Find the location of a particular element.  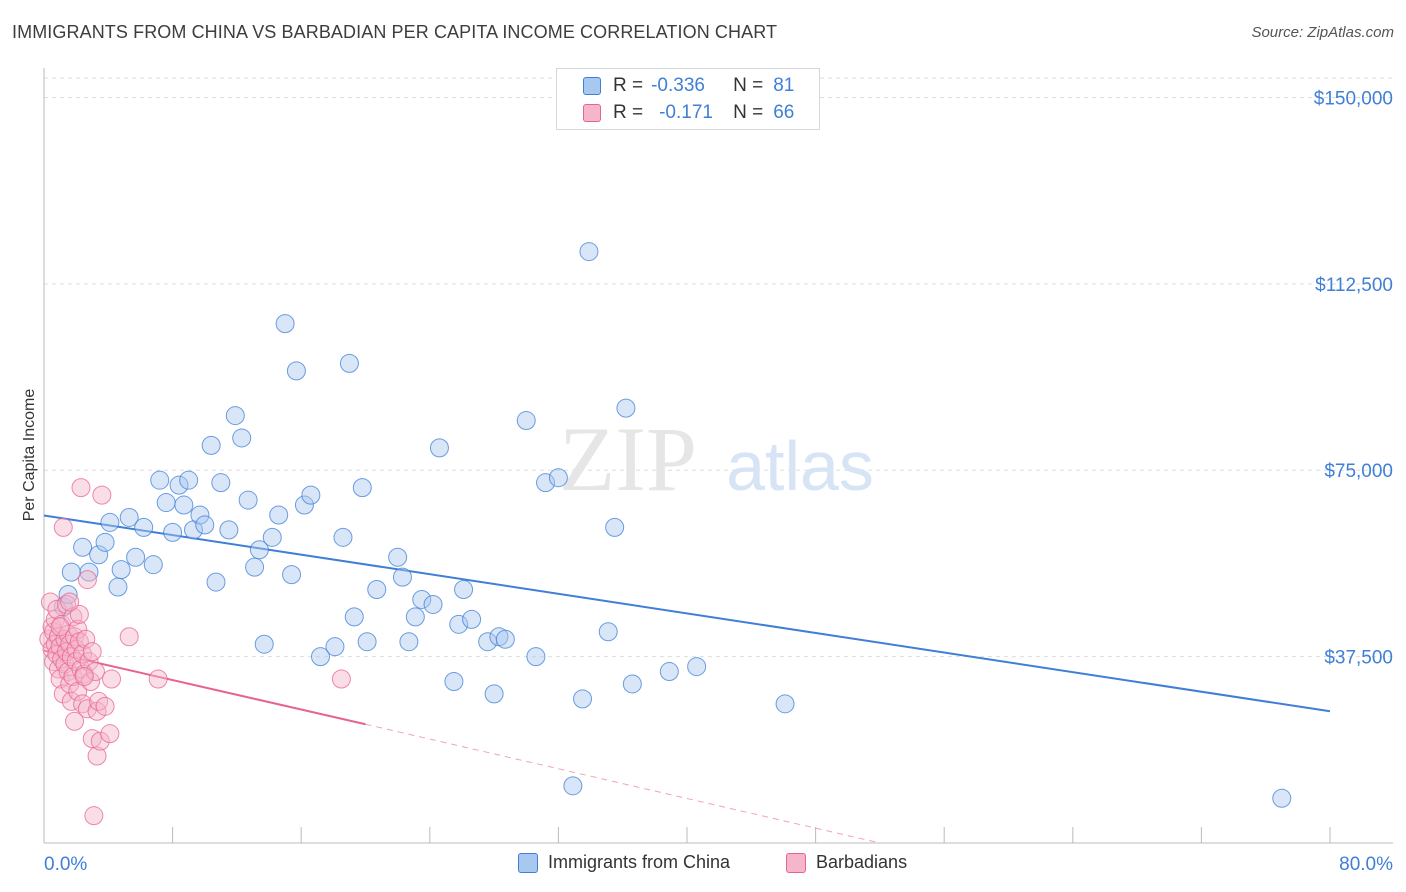

n-value: 66 is located at coordinates (784, 112).